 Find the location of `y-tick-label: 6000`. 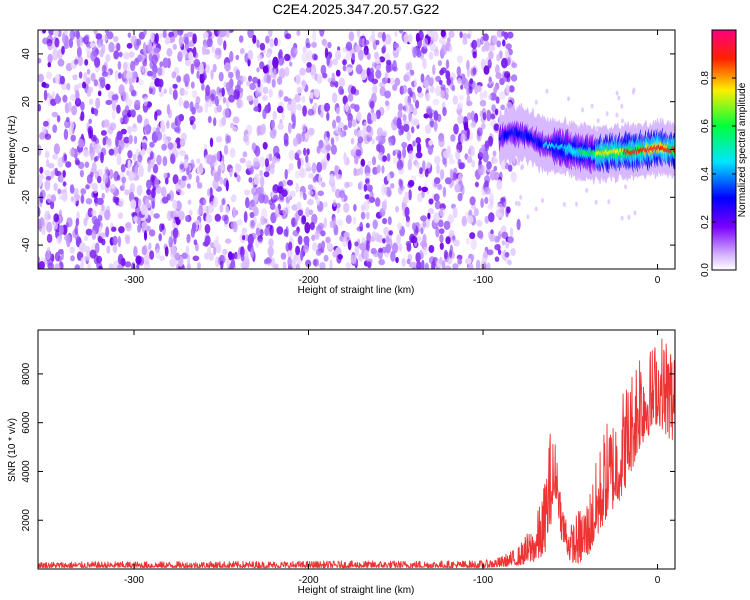

y-tick-label: 6000 is located at coordinates (26, 422).